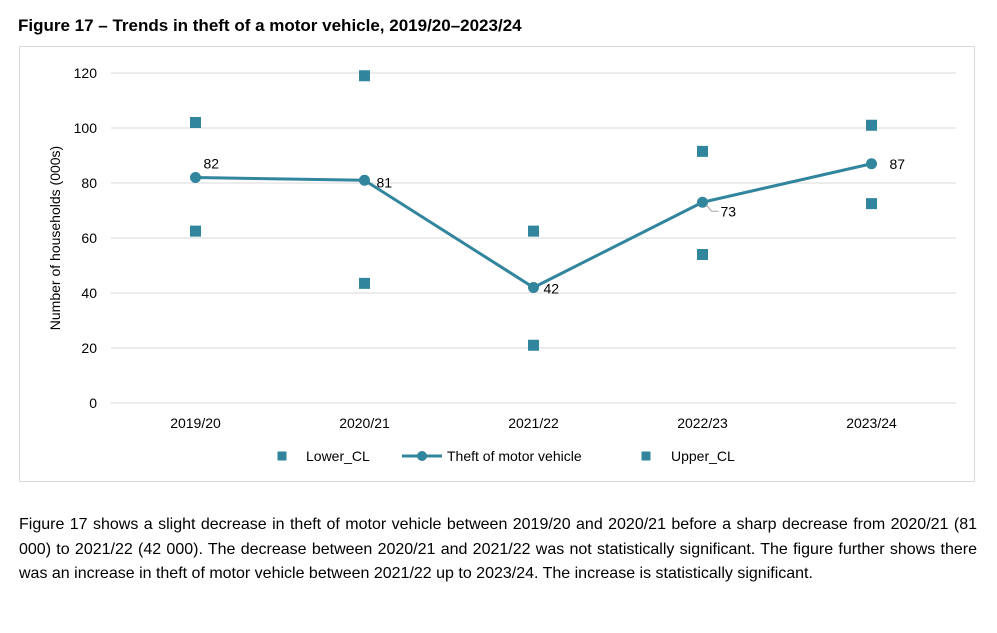 Image resolution: width=997 pixels, height=633 pixels. Describe the element at coordinates (702, 423) in the screenshot. I see `x-tick-label: 2022/23` at that location.